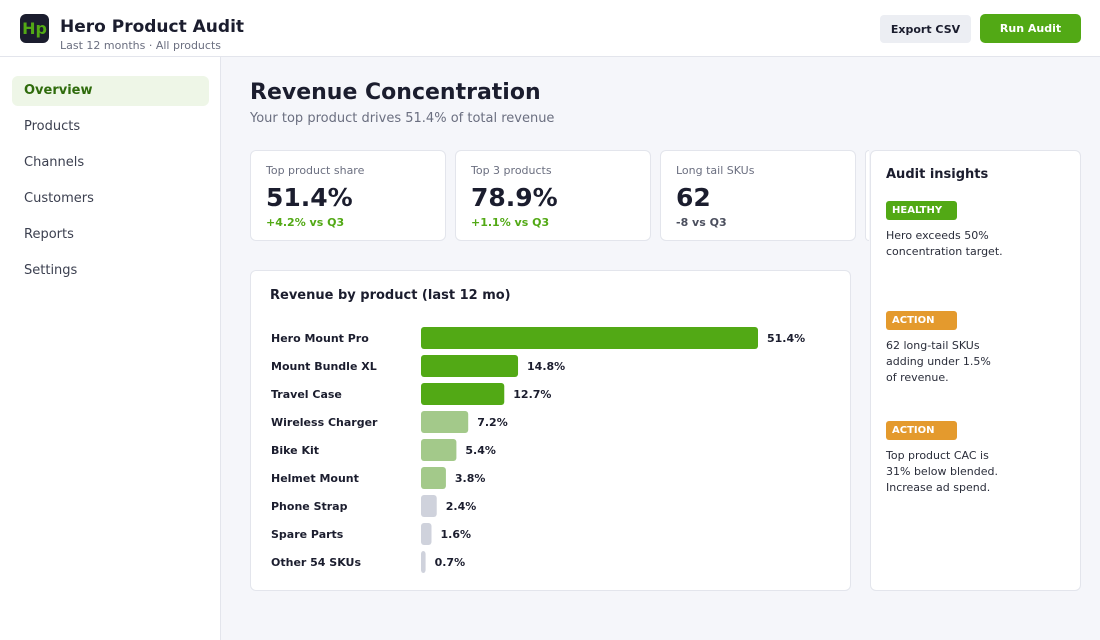  Describe the element at coordinates (316, 562) in the screenshot. I see `bar-category-label: Other 54 SKUs` at that location.